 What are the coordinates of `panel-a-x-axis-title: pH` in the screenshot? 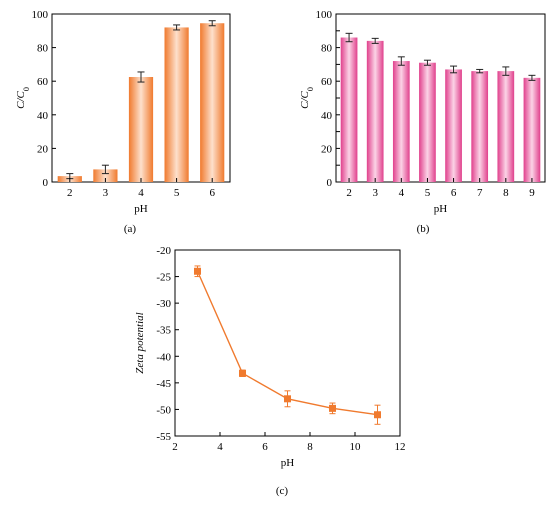 It's located at (141, 209).